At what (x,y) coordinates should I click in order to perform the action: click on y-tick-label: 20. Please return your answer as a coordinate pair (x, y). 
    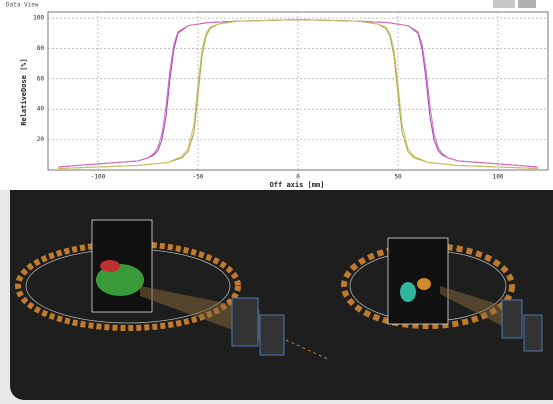
    Looking at the image, I should click on (41, 139).